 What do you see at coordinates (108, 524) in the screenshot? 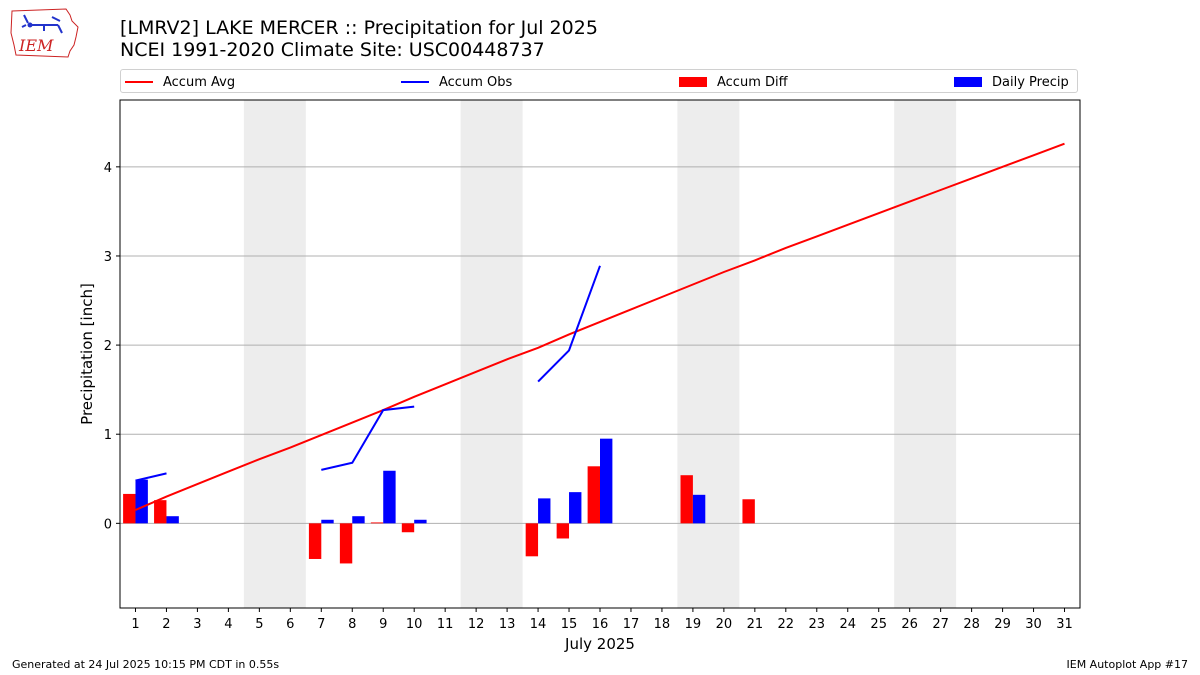
I see `y-tick-label: 0` at bounding box center [108, 524].